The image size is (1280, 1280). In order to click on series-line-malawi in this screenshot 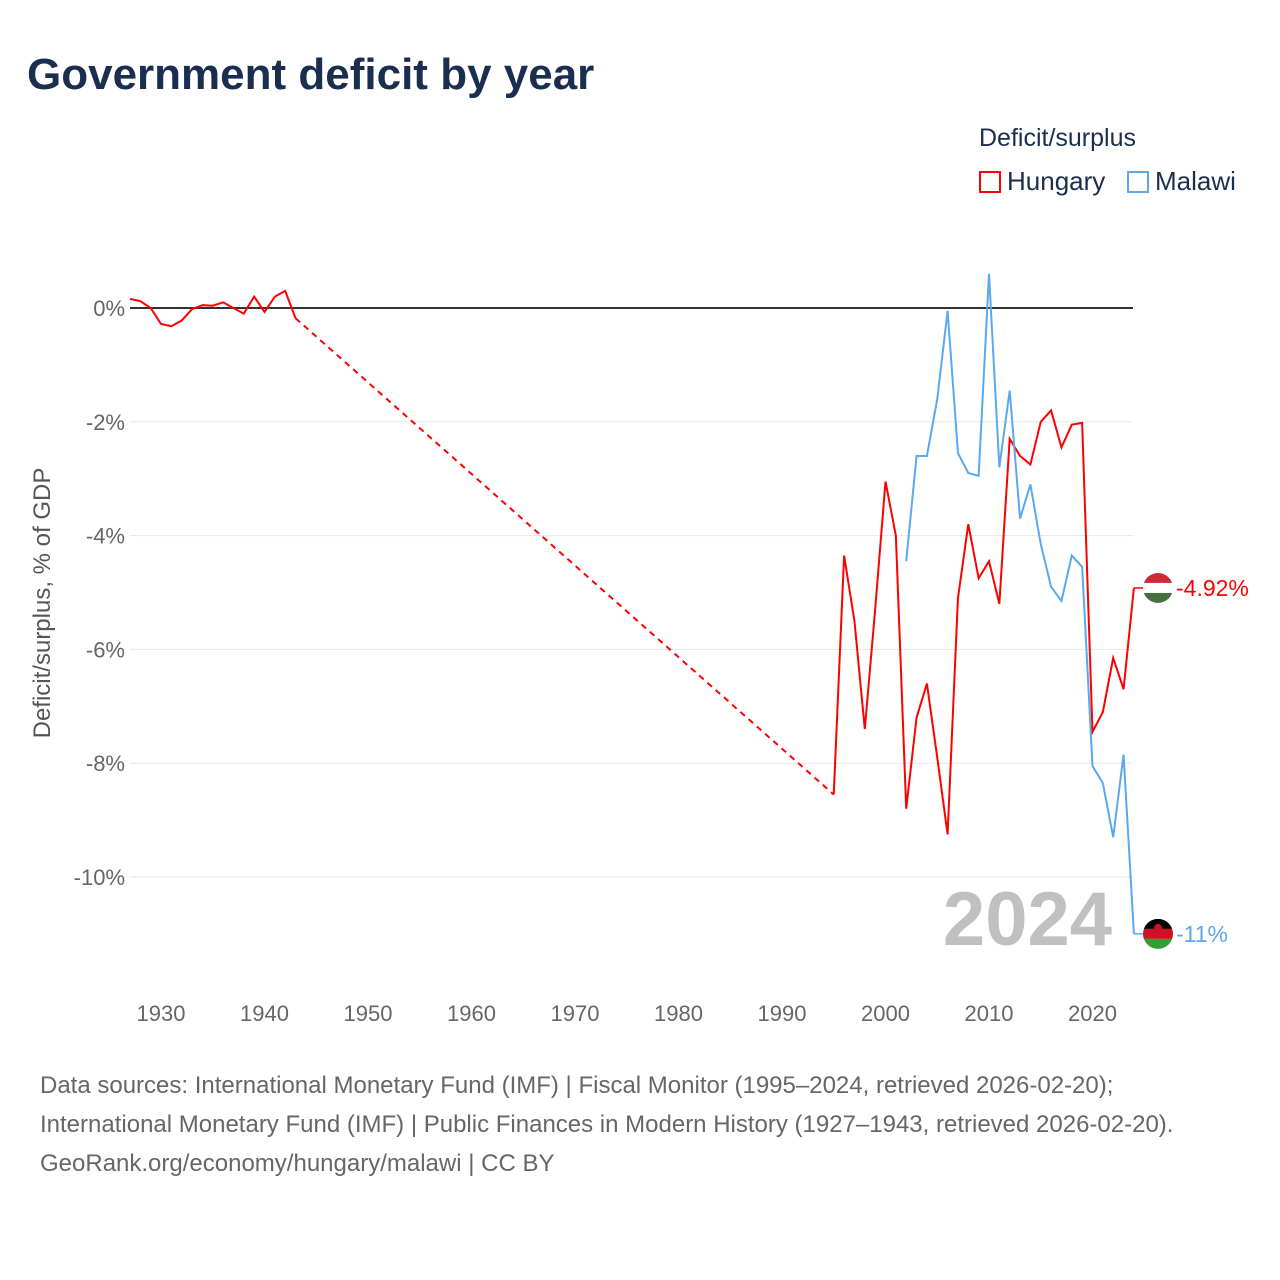, I will do `click(1020, 603)`.